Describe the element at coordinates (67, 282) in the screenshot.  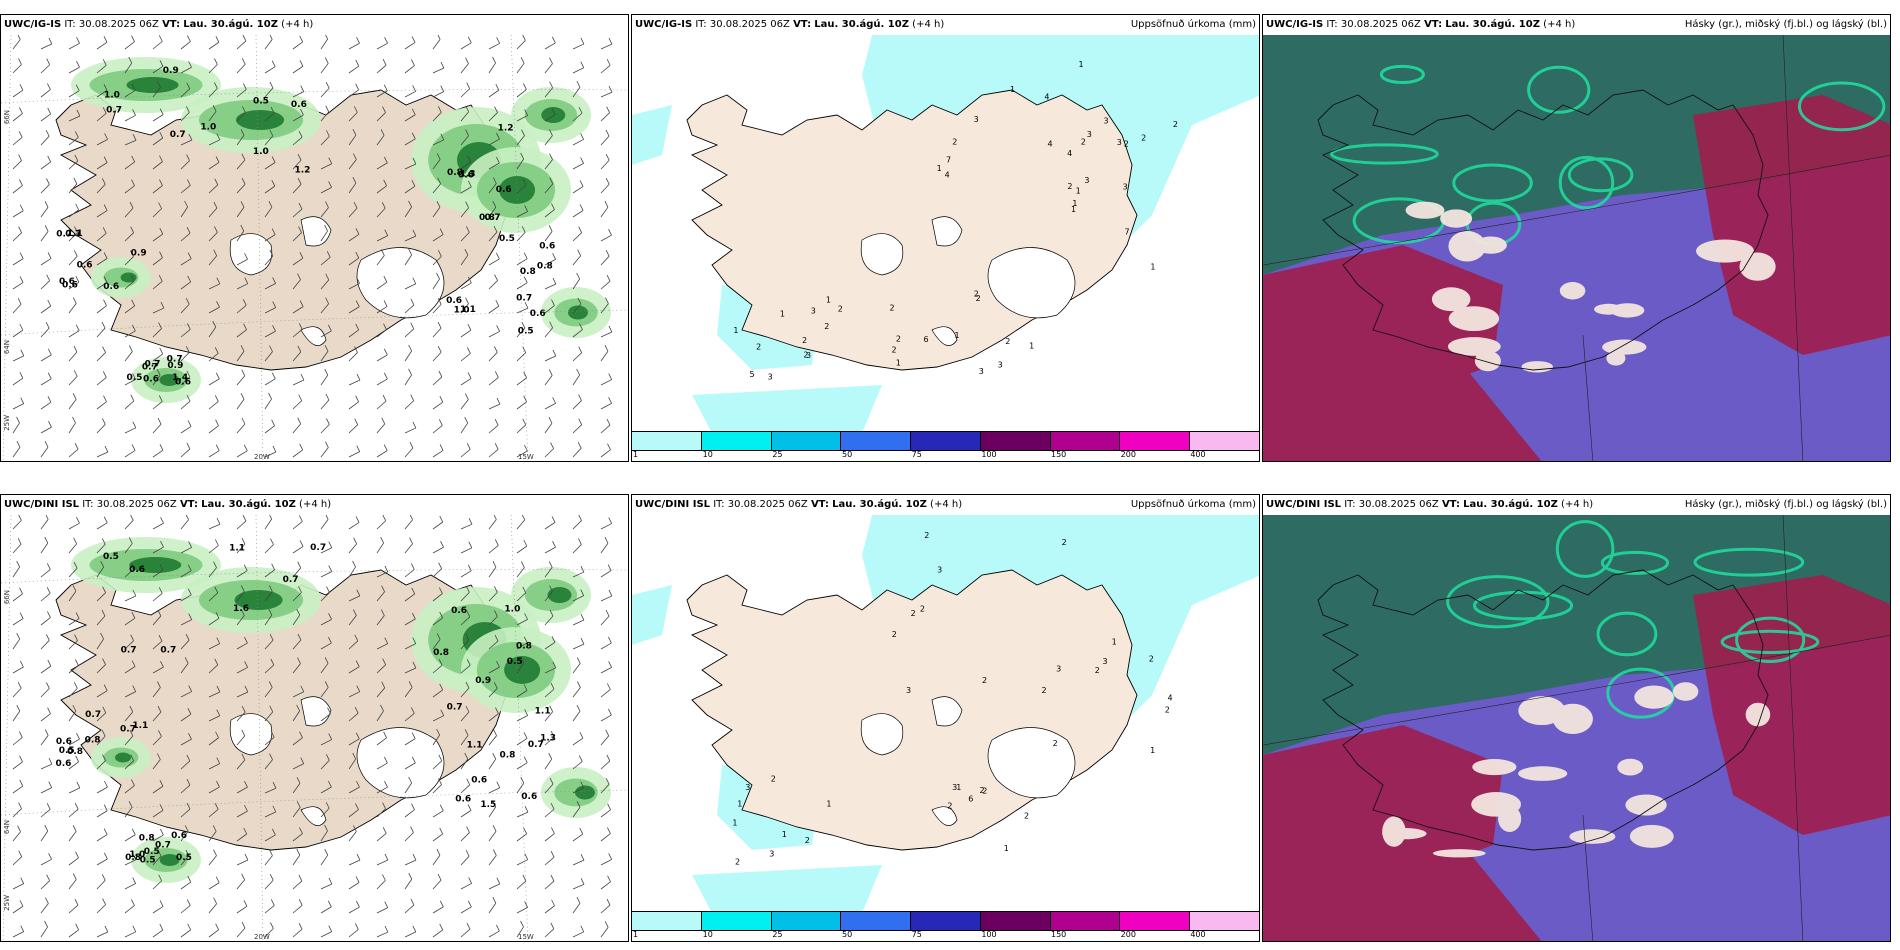
I see `value-label: 0.6` at that location.